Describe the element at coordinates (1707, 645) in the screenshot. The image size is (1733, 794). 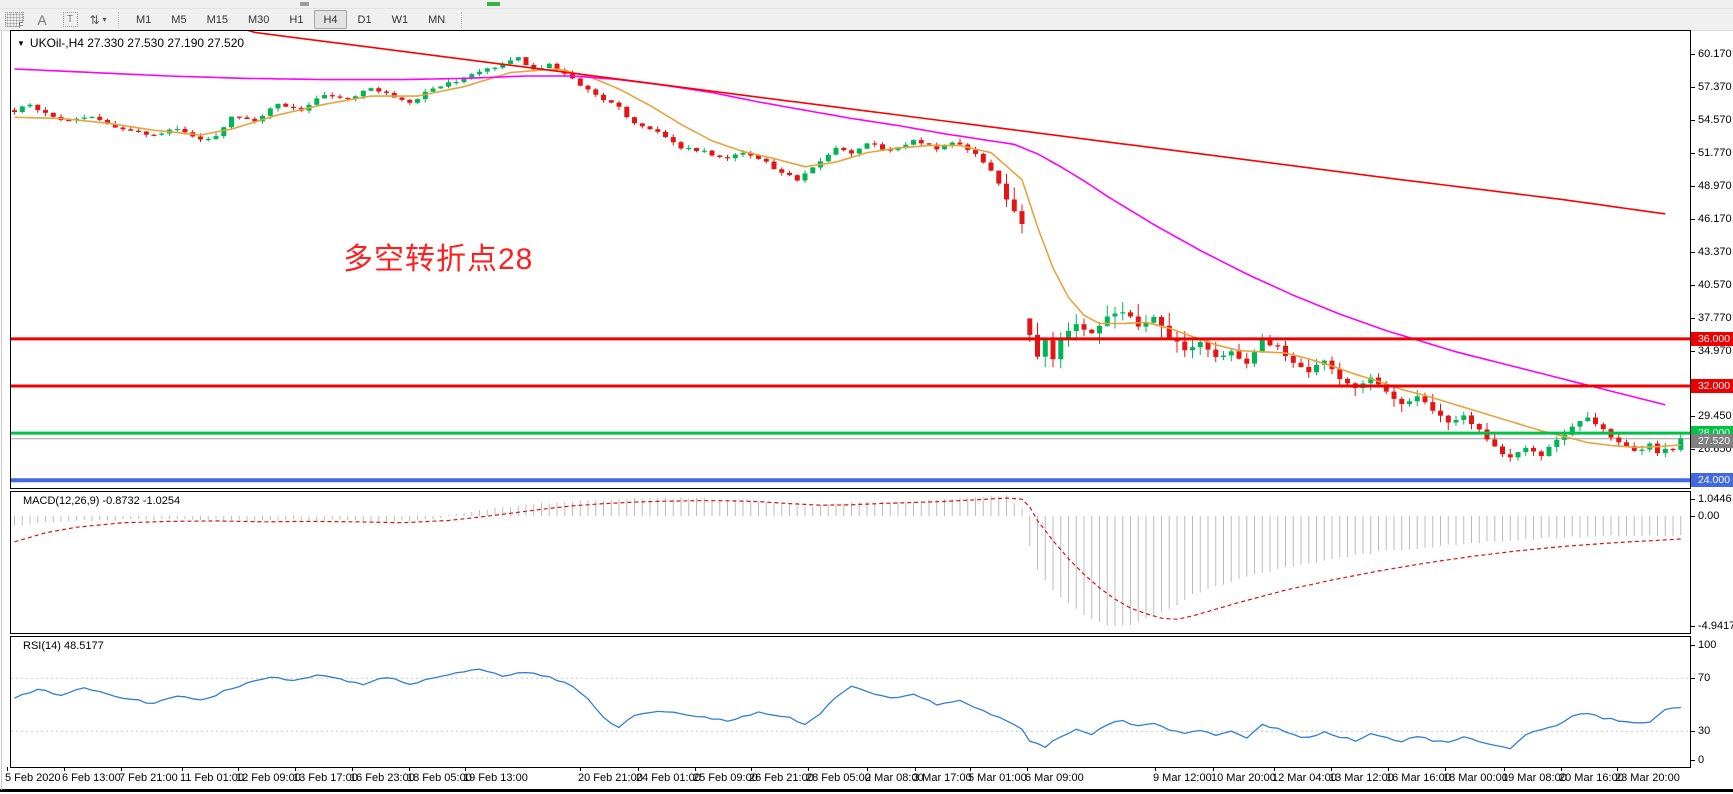
I see `axis-tick-label: 100` at that location.